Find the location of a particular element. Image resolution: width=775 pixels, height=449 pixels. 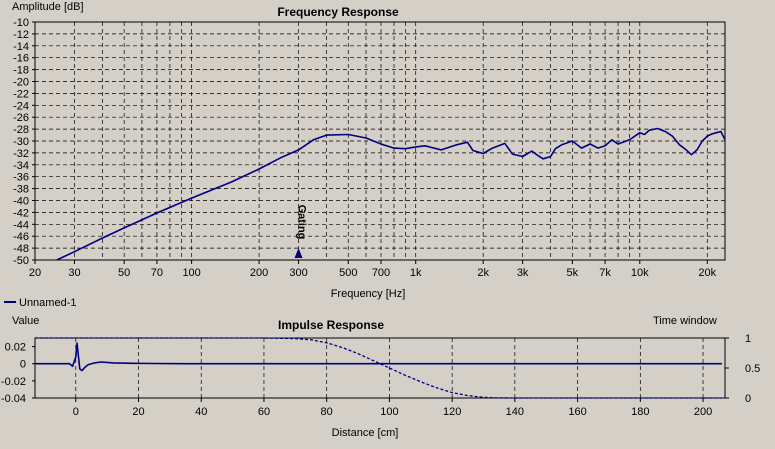

gating-marker: Gating is located at coordinates (301, 231).